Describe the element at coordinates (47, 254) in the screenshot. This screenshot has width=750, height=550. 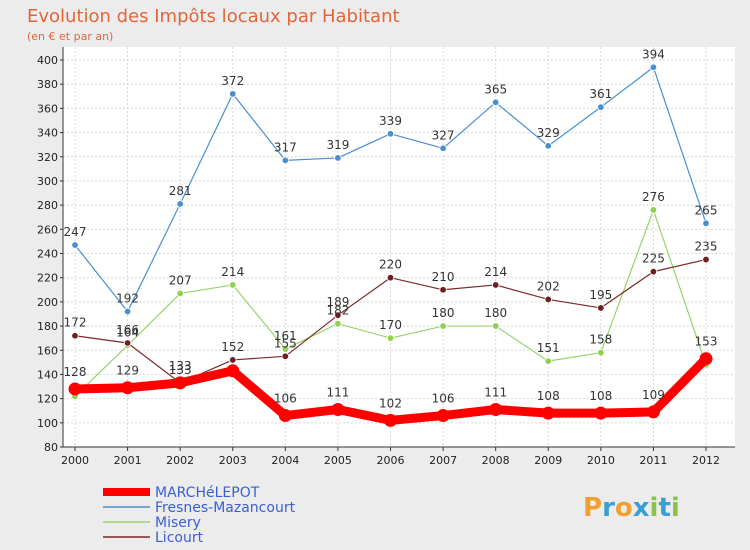
I see `y-tick-label: 240` at that location.